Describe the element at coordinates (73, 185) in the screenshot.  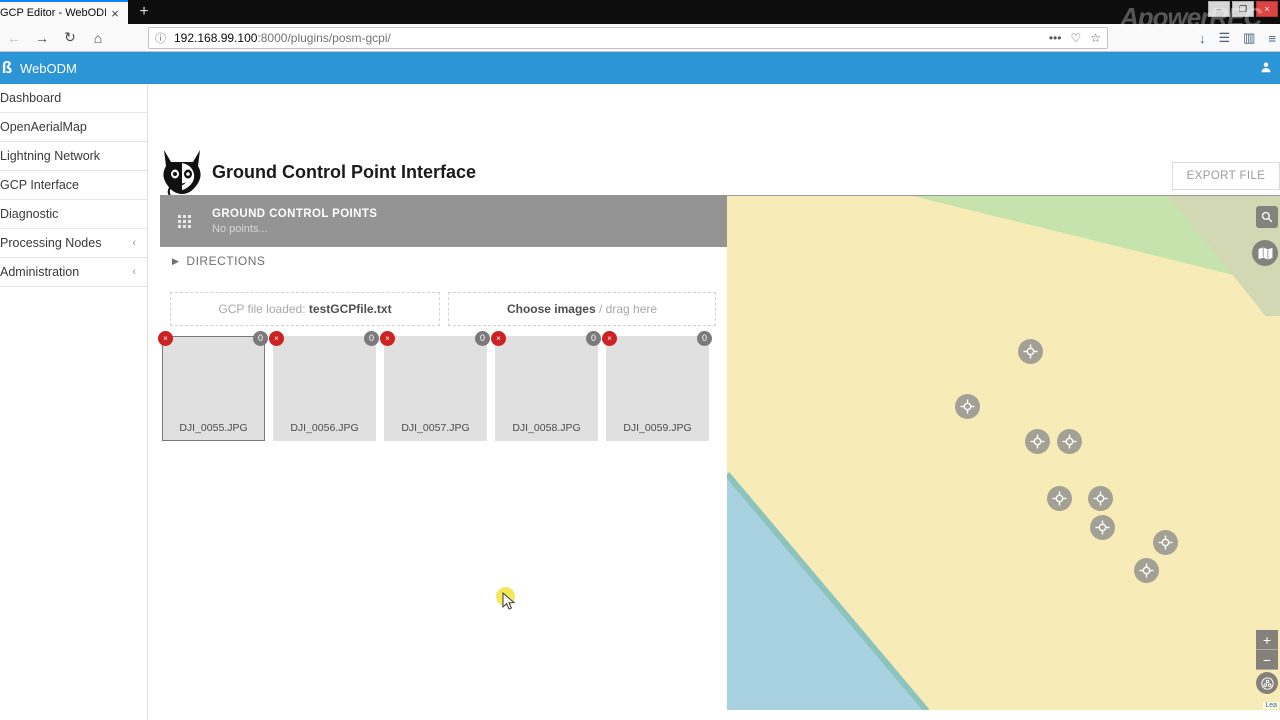
I see `sidebar-item-gcp-interface: GCP Interface` at that location.